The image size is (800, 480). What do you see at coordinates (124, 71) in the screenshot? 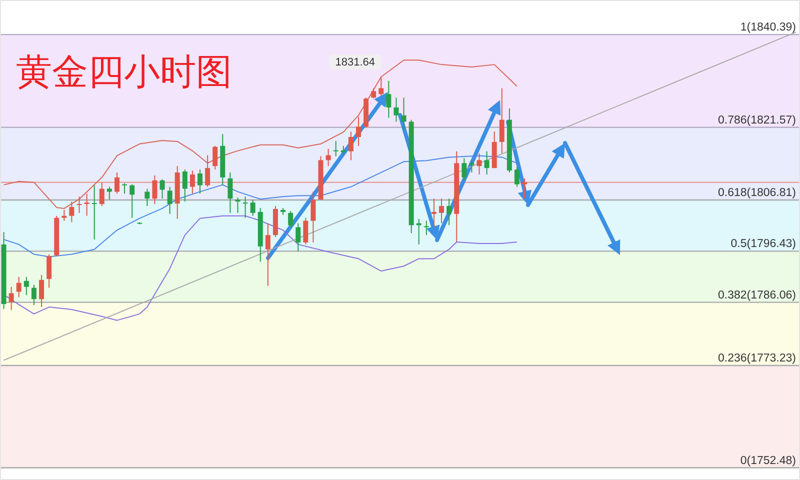
I see `text: 黄金四小时图` at bounding box center [124, 71].